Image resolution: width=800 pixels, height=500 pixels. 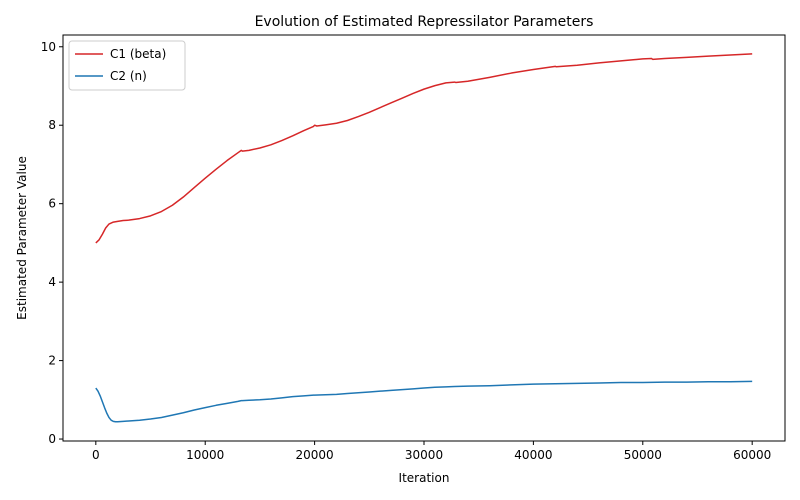 I want to click on x-tick-label: 10000, so click(x=205, y=455).